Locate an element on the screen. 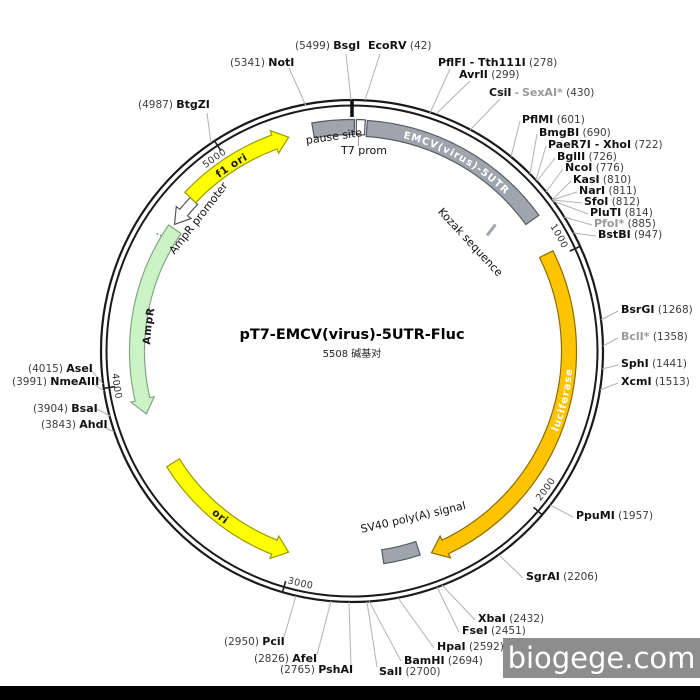 The height and width of the screenshot is (700, 700). enzyme-label-avrii: AvrII (299) is located at coordinates (489, 75).